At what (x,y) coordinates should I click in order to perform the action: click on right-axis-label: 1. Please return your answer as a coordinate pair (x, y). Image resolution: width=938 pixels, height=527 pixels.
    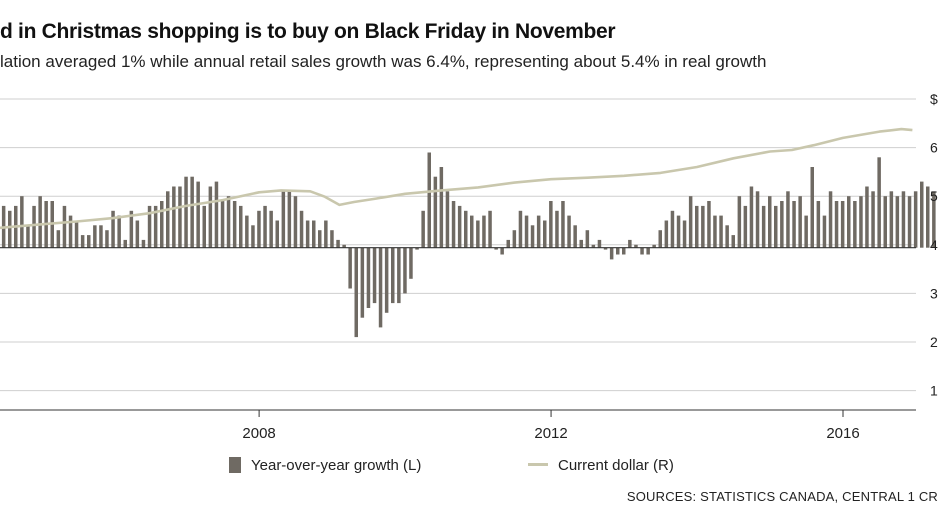
    Looking at the image, I should click on (934, 391).